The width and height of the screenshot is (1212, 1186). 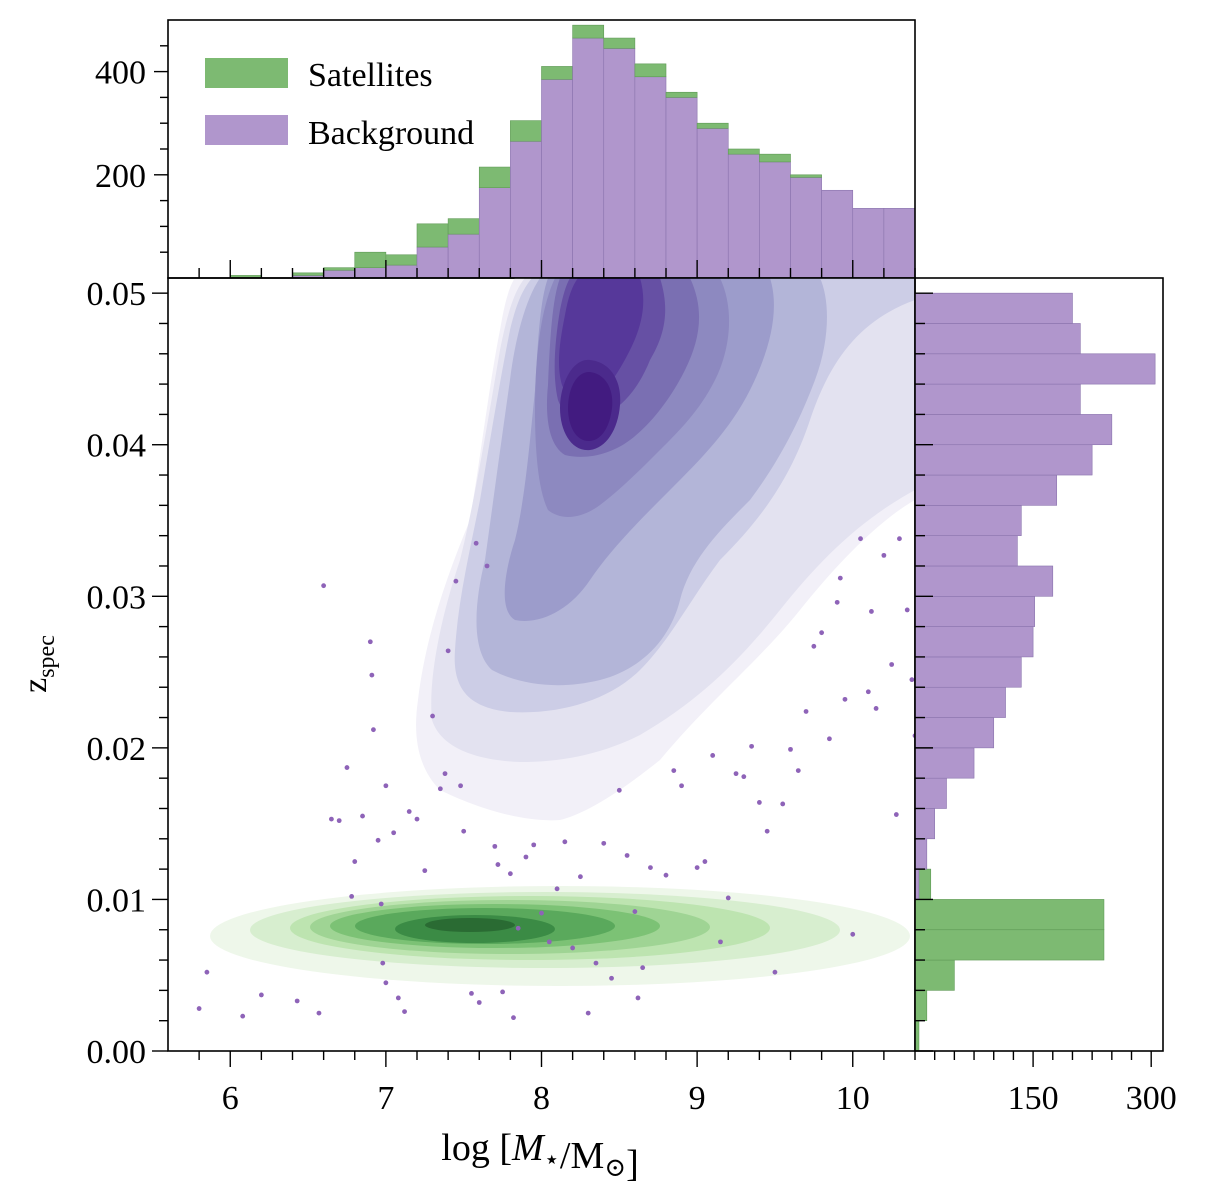 What do you see at coordinates (117, 749) in the screenshot?
I see `y-tick-label: 0.02` at bounding box center [117, 749].